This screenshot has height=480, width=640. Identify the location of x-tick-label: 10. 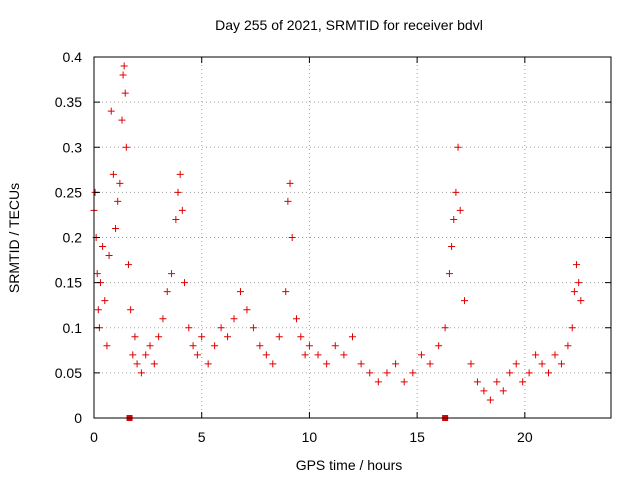
(310, 437).